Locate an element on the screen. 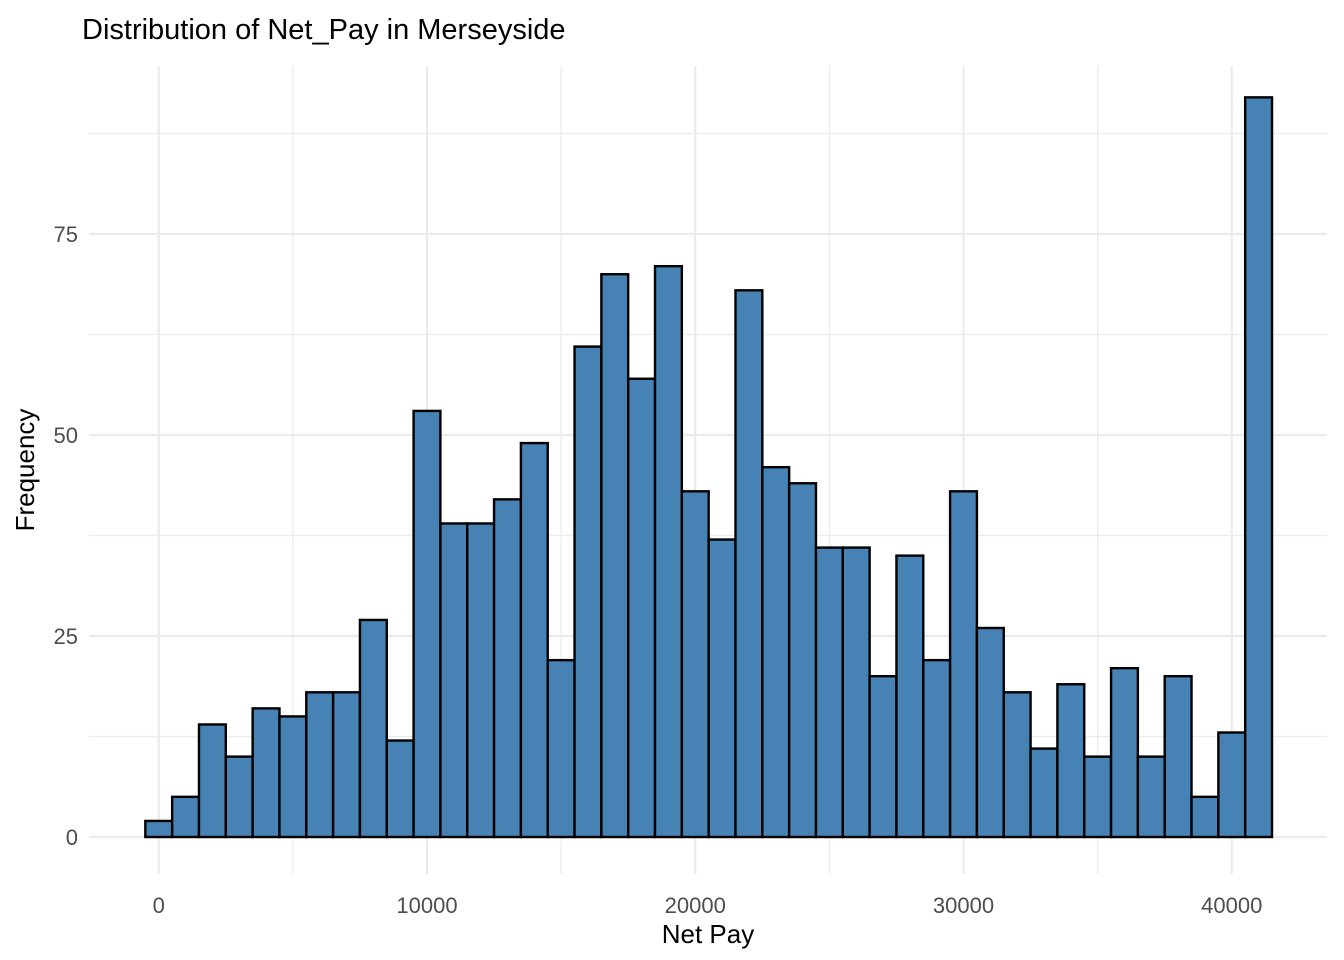 The image size is (1344, 960). x-tick-label: 0 is located at coordinates (159, 905).